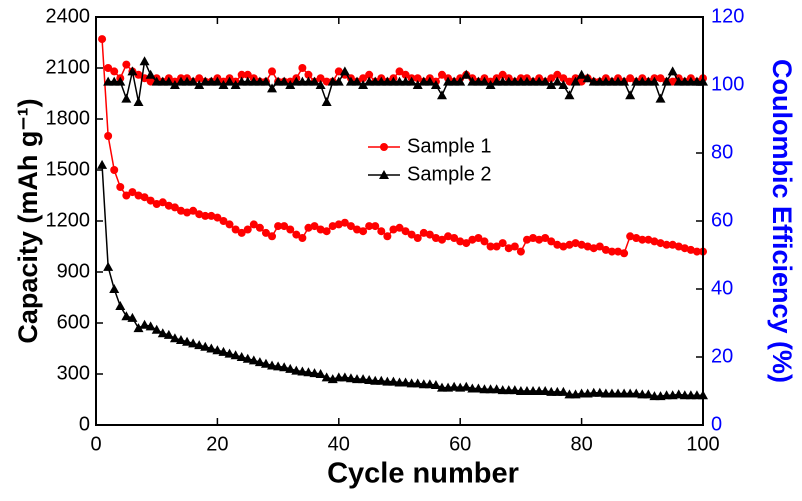  Describe the element at coordinates (449, 174) in the screenshot. I see `legend-label: Sample 2` at that location.